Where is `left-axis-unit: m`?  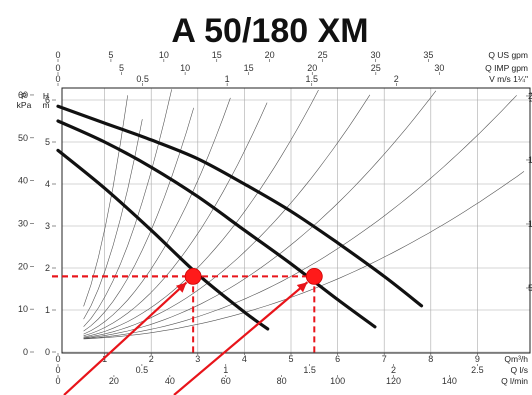
left-axis-unit: m is located at coordinates (45, 105).